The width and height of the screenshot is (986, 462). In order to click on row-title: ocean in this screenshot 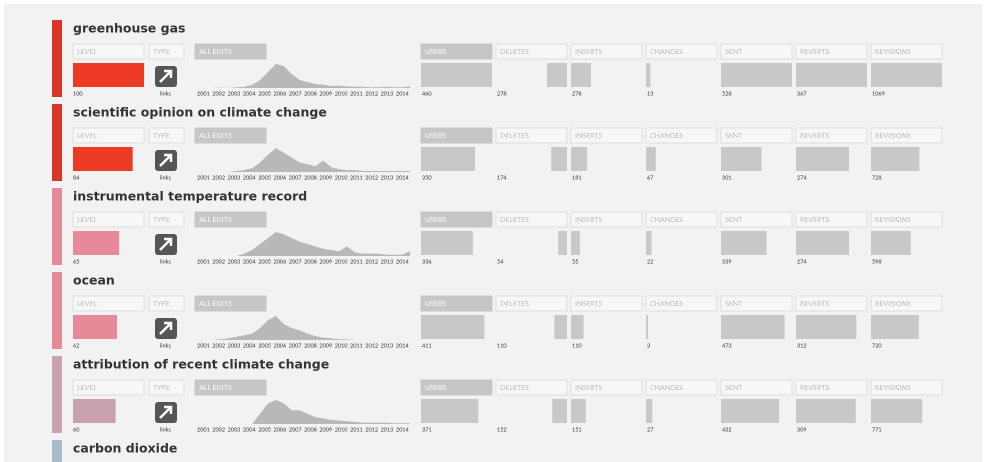, I will do `click(94, 280)`.